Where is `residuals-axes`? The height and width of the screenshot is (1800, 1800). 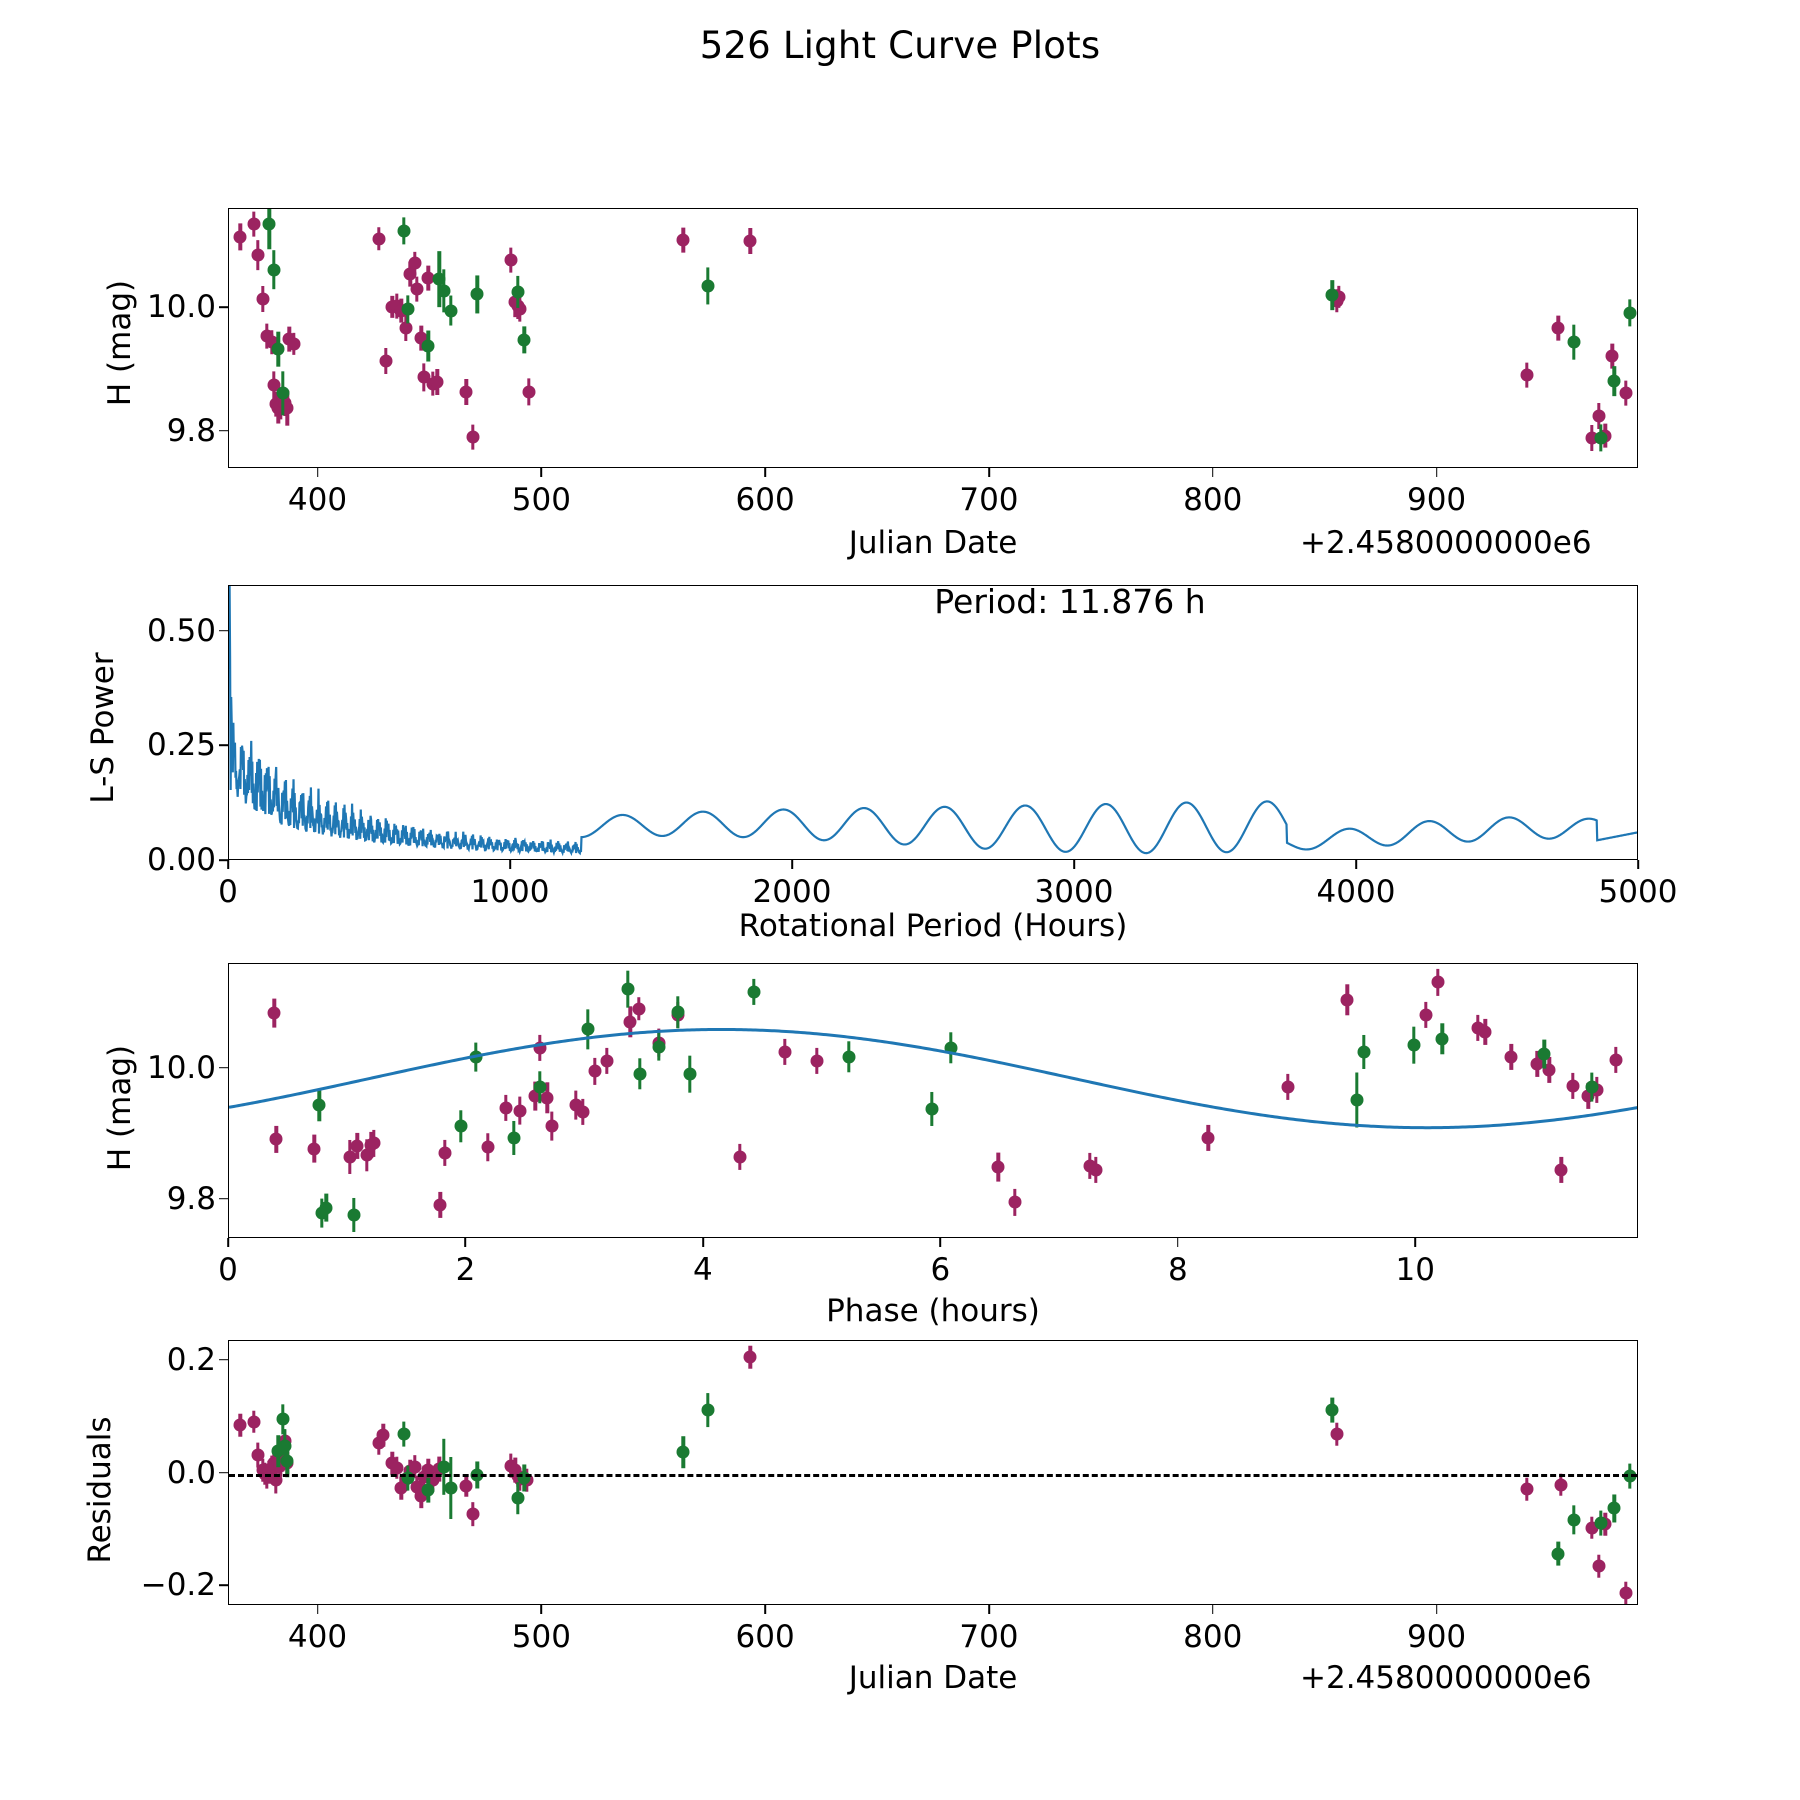 residuals-axes is located at coordinates (933, 1472).